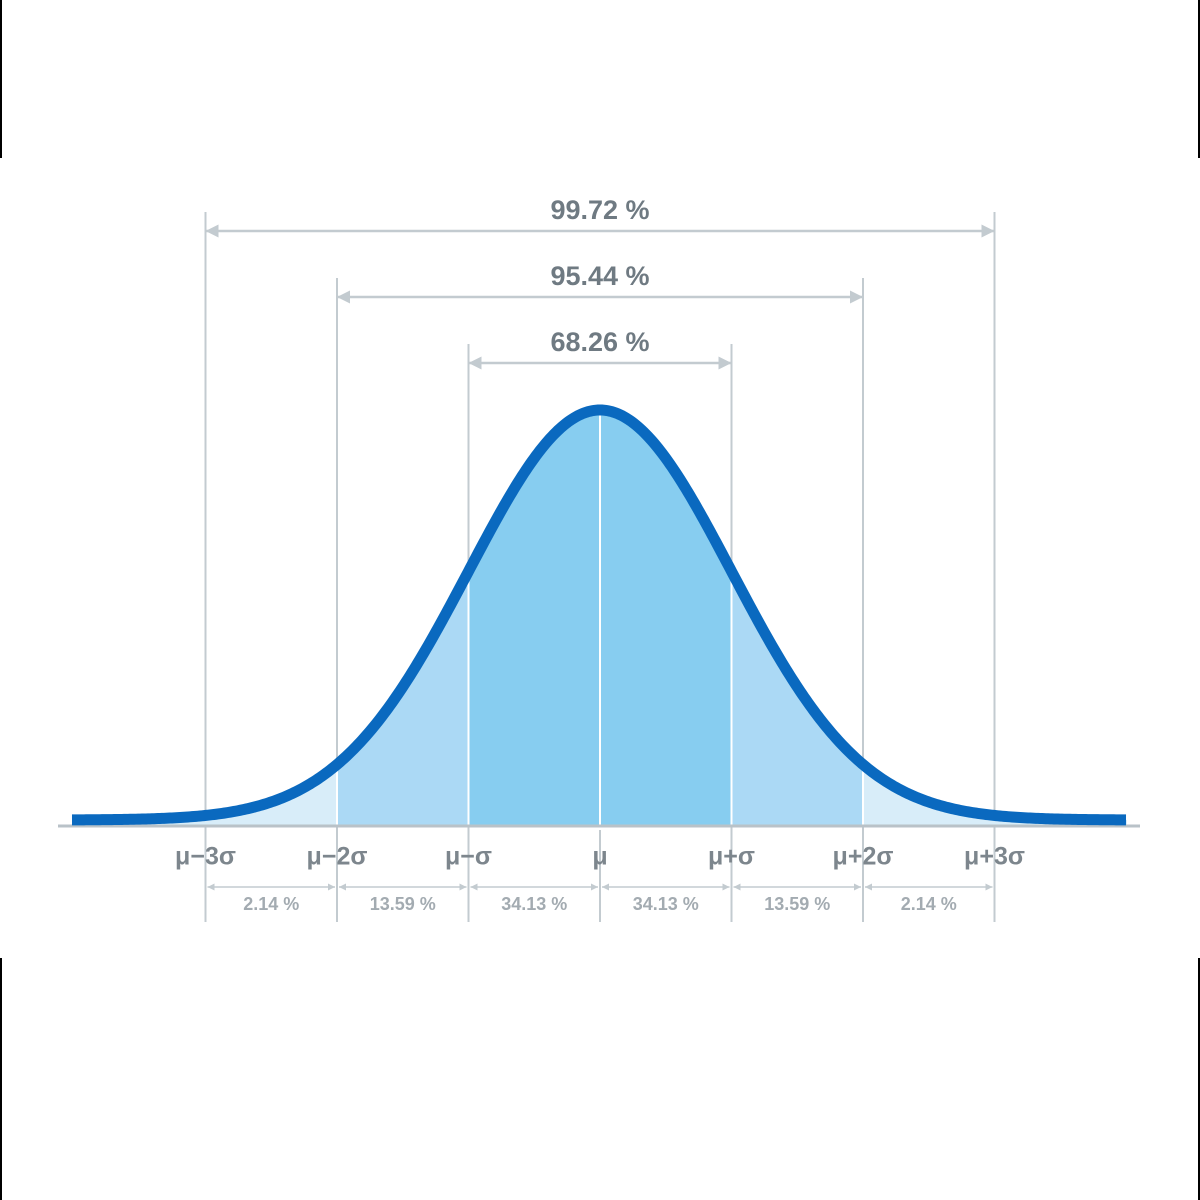  I want to click on axis-label: μ−3σ, so click(205, 857).